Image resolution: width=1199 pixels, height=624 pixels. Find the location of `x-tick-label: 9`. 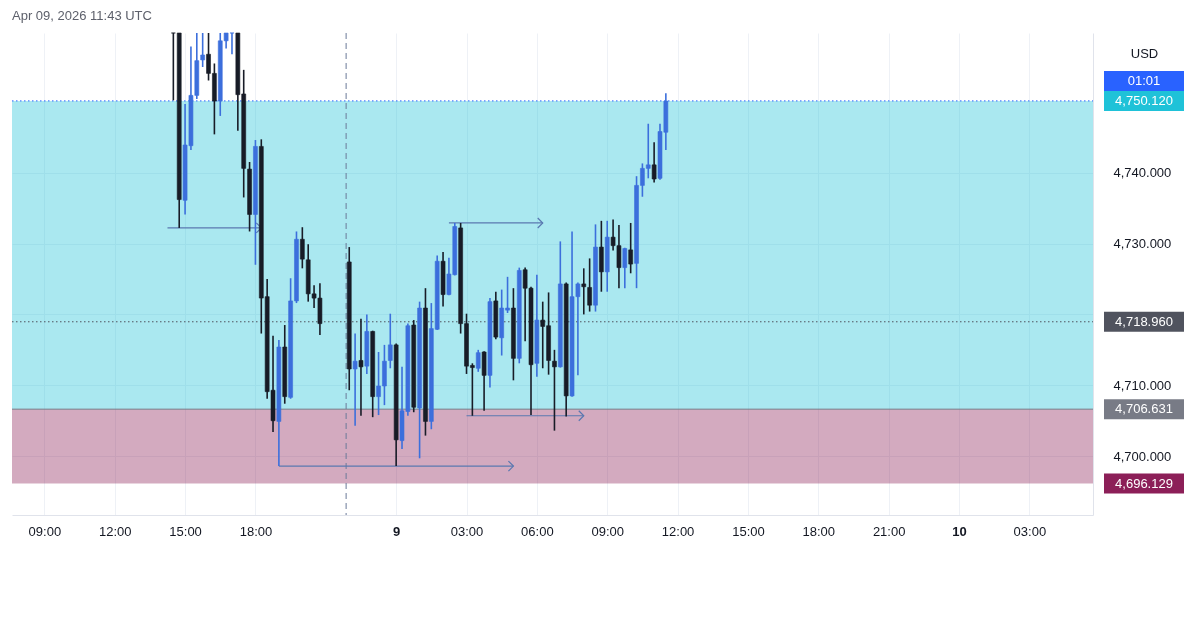

x-tick-label: 9 is located at coordinates (397, 531).